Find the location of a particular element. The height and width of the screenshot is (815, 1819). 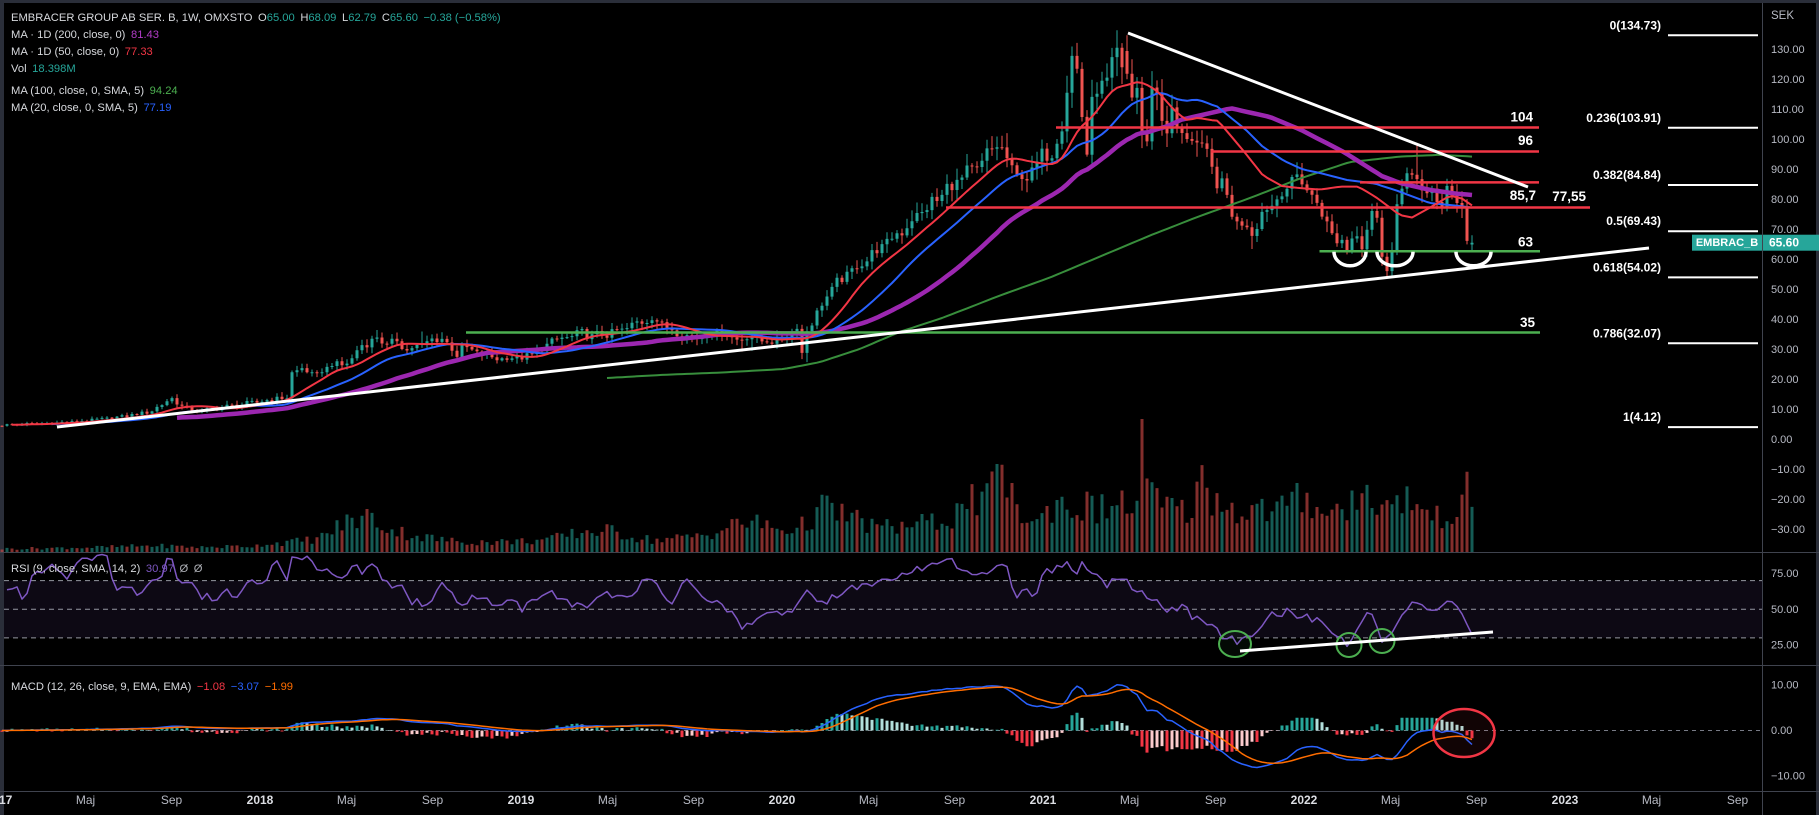

svg-text: MA · 1D (200, close, 0) 81.43 is located at coordinates (85, 35).